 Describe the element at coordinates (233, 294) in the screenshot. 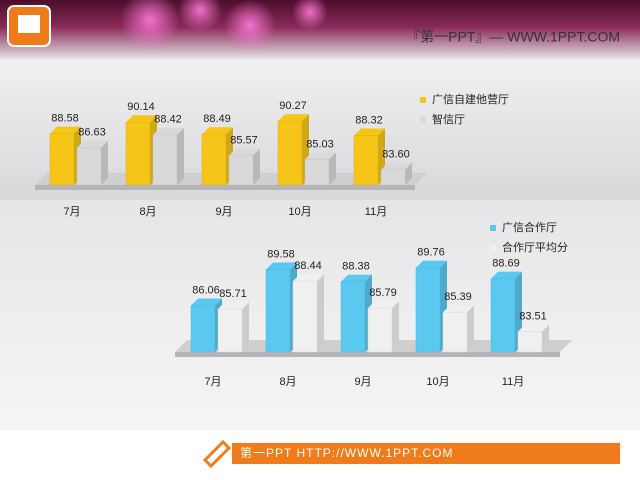

I see `value-label: 85.71` at that location.